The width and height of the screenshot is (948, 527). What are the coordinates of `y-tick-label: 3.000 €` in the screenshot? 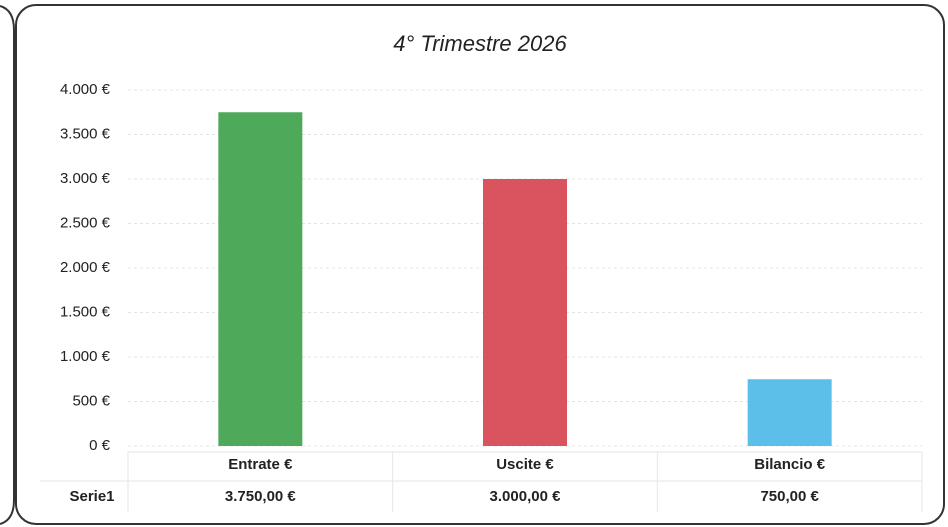 It's located at (85, 178).